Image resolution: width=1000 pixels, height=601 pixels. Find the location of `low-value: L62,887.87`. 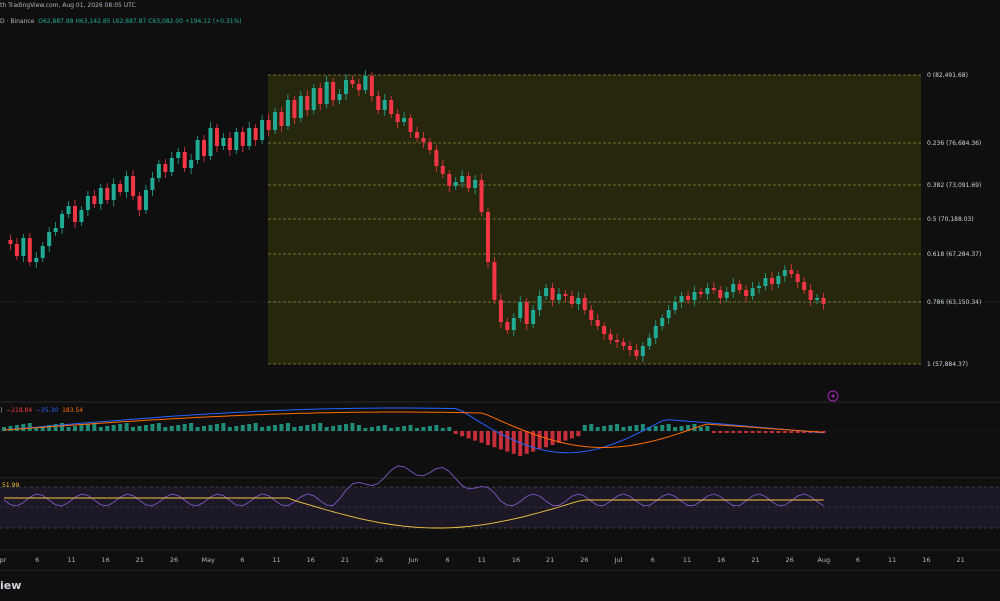

low-value: L62,887.87 is located at coordinates (129, 21).